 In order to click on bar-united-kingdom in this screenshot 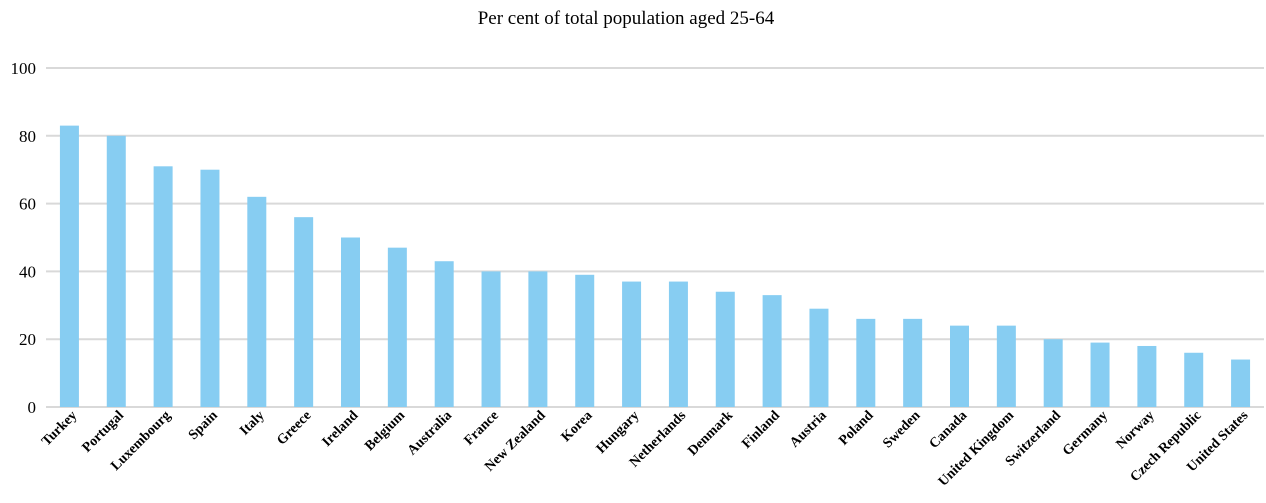, I will do `click(1006, 366)`.